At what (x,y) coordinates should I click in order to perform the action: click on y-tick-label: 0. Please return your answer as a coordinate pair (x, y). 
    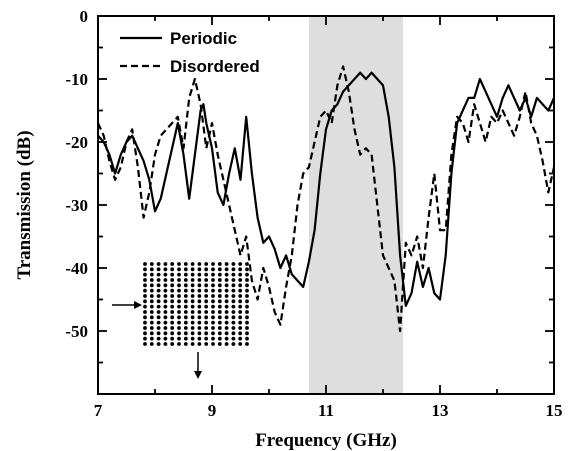
    Looking at the image, I should click on (84, 16).